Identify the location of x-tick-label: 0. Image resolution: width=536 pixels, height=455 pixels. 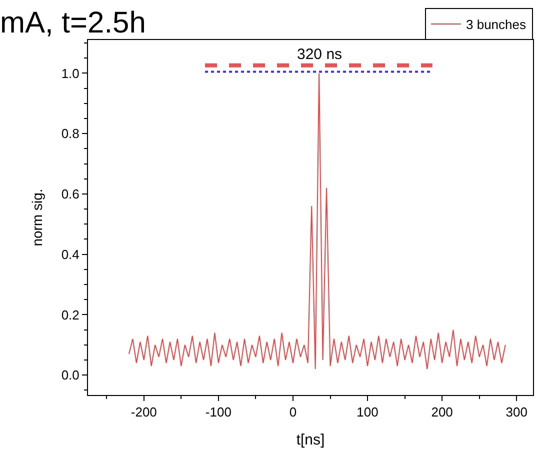
(293, 412).